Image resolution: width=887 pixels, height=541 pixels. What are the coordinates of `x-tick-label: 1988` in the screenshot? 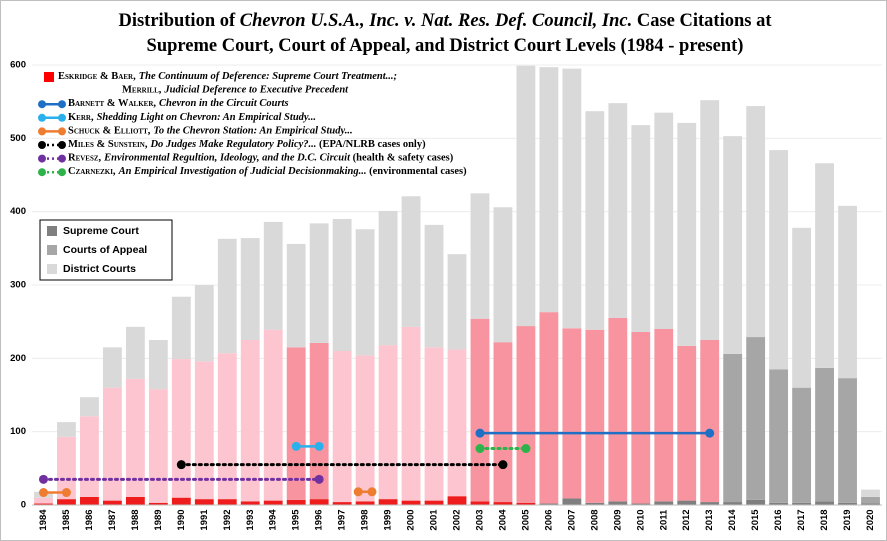 It's located at (135, 519).